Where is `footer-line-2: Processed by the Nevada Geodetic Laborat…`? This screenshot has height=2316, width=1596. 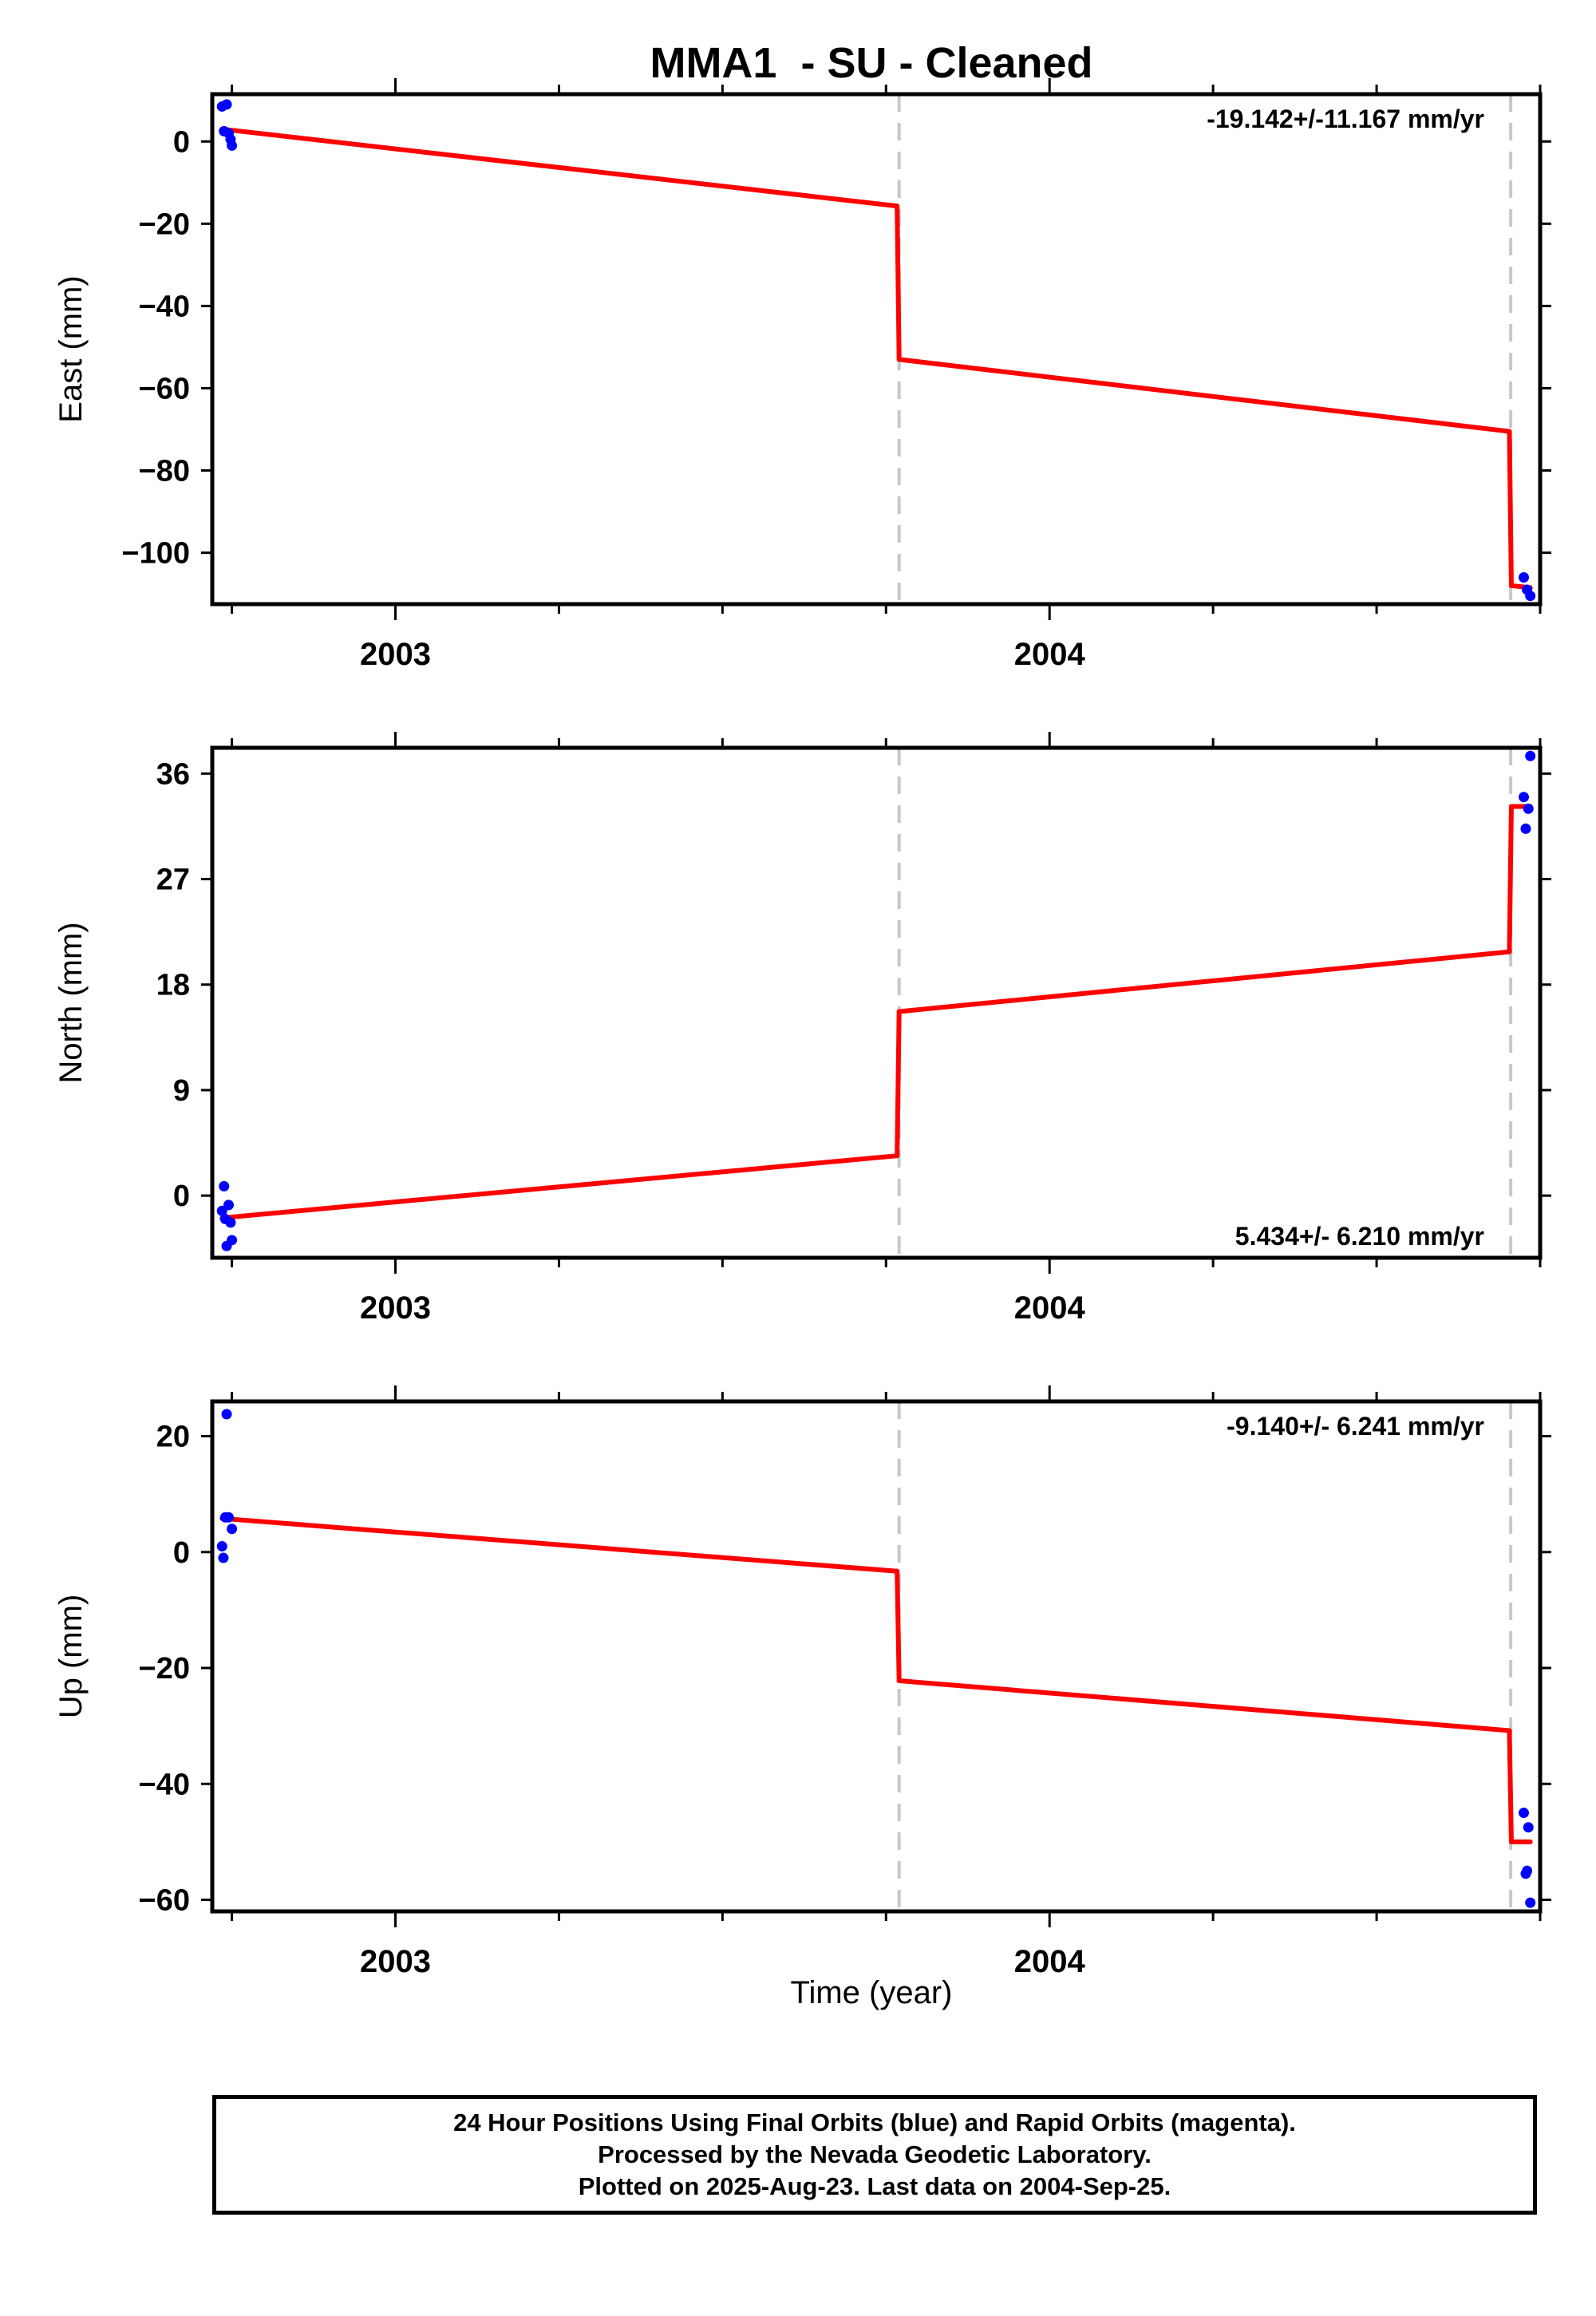 footer-line-2: Processed by the Nevada Geodetic Laborat… is located at coordinates (875, 2154).